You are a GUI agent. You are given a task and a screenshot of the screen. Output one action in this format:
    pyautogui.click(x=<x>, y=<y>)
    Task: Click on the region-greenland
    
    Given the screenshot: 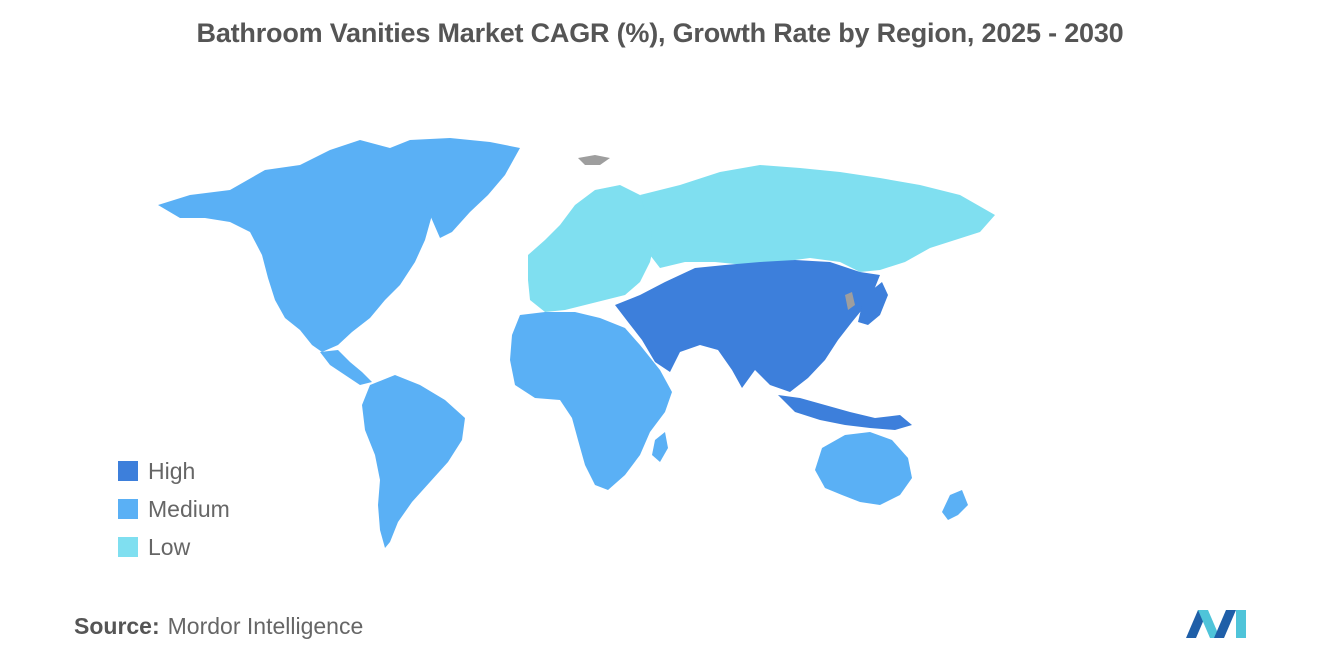 What is the action you would take?
    pyautogui.click(x=452, y=188)
    